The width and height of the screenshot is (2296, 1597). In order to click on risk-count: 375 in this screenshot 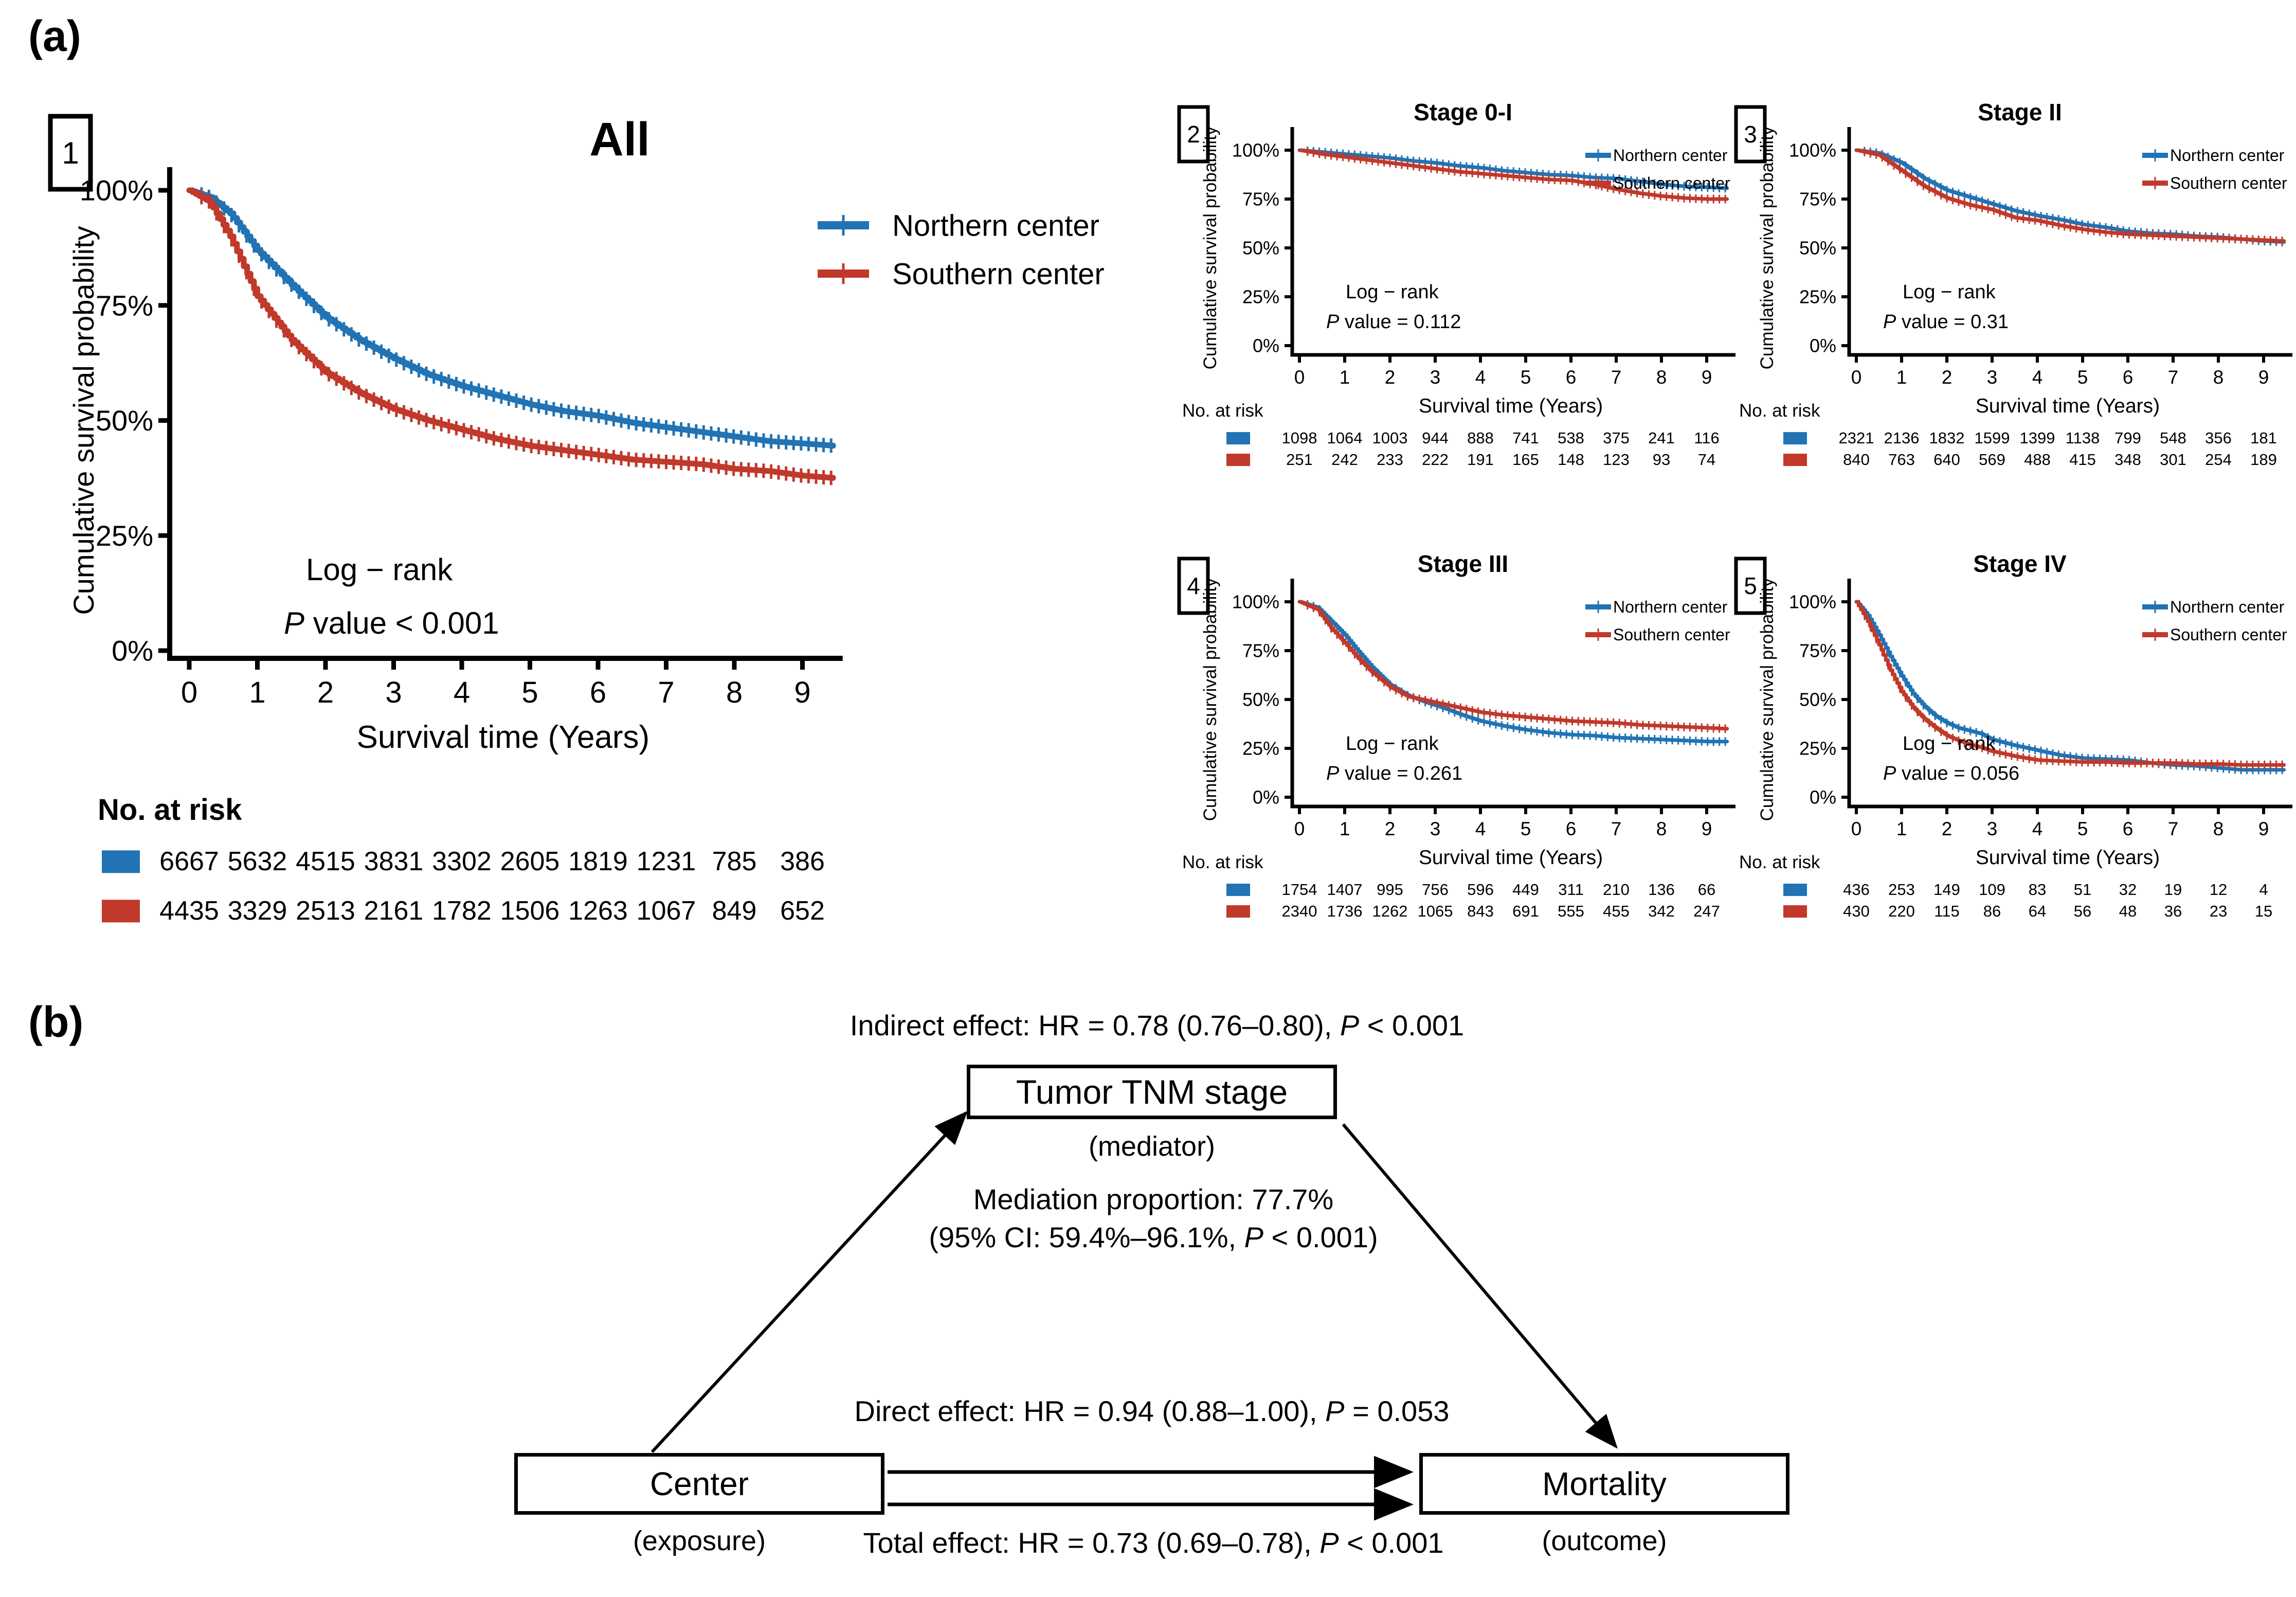, I will do `click(1616, 438)`.